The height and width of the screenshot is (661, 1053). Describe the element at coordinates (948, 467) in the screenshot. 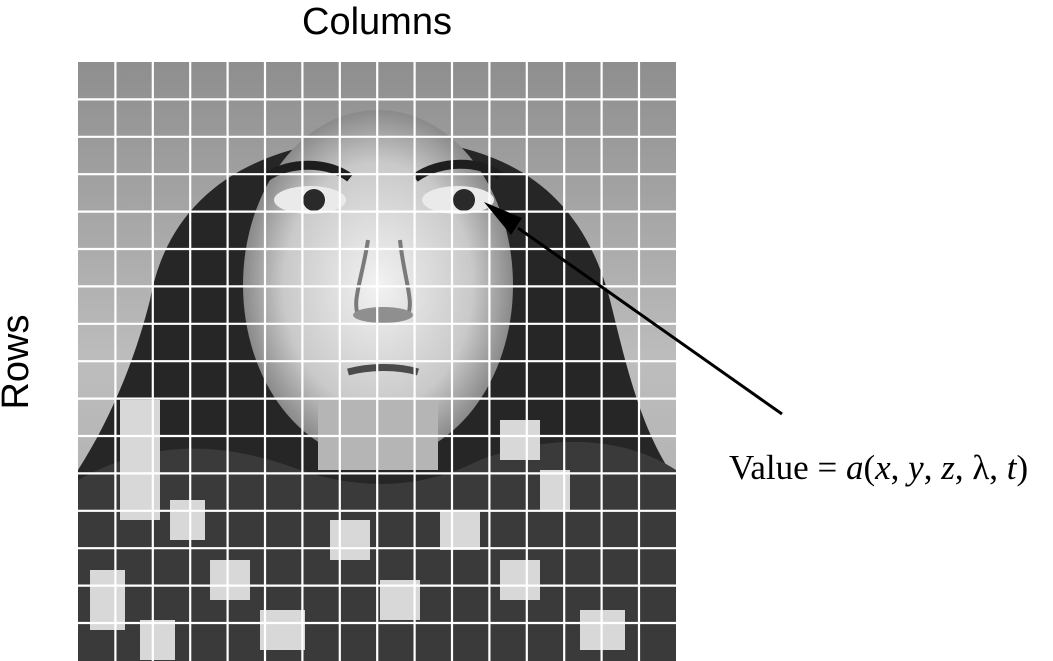

I see `formula-z: z` at that location.